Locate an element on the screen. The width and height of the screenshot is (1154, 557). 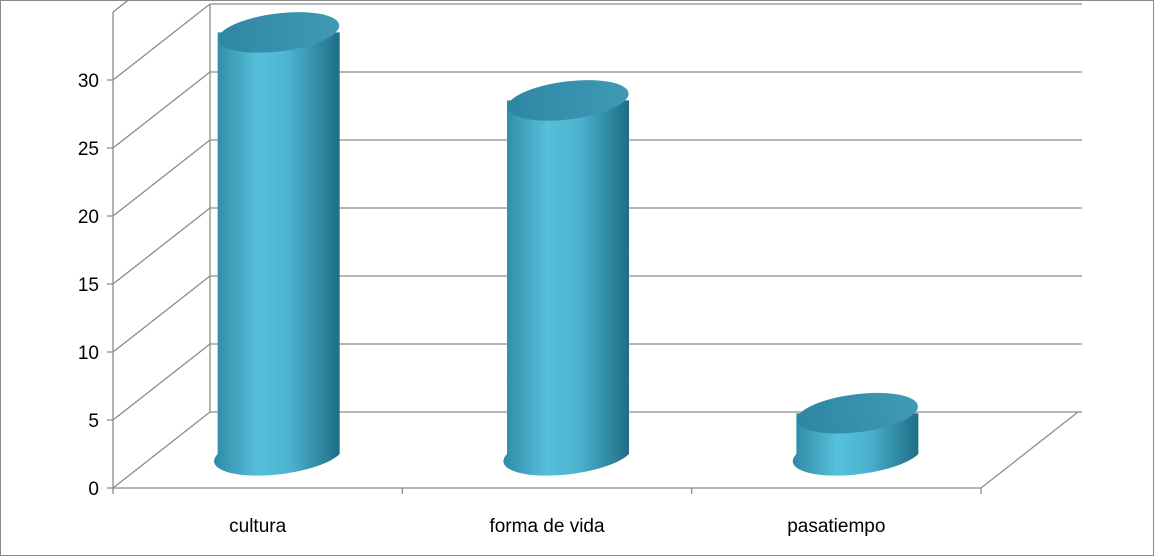
y-tick-label: 30 is located at coordinates (88, 81).